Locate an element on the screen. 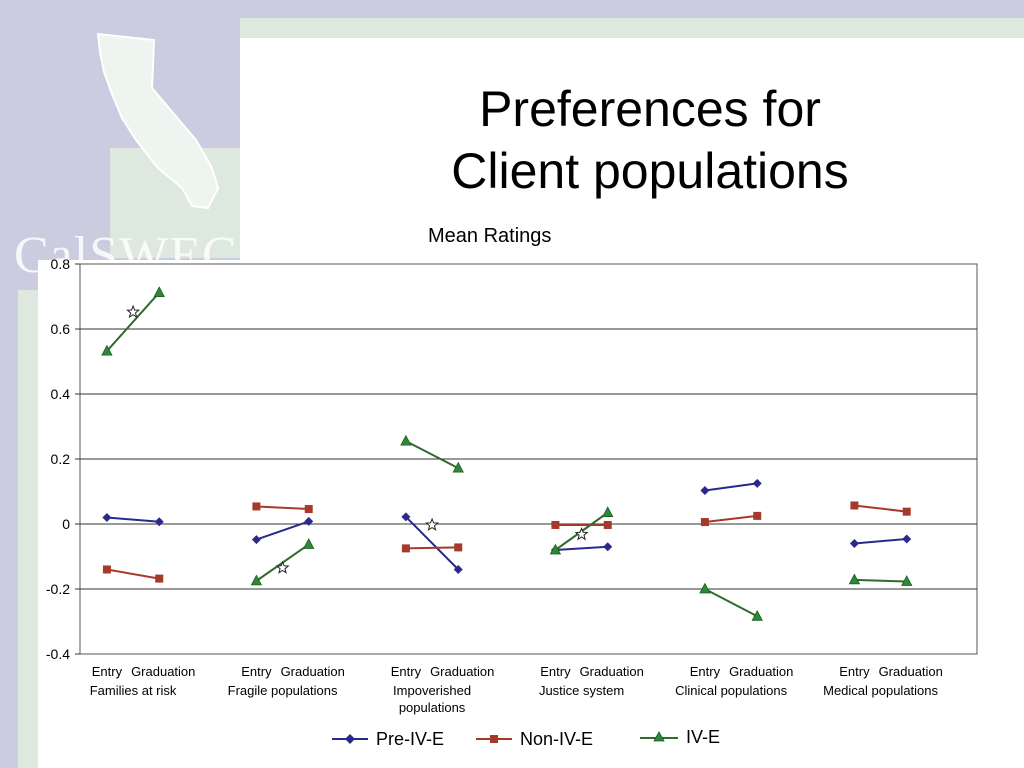  y-tick-label: -0.2 is located at coordinates (58, 589).